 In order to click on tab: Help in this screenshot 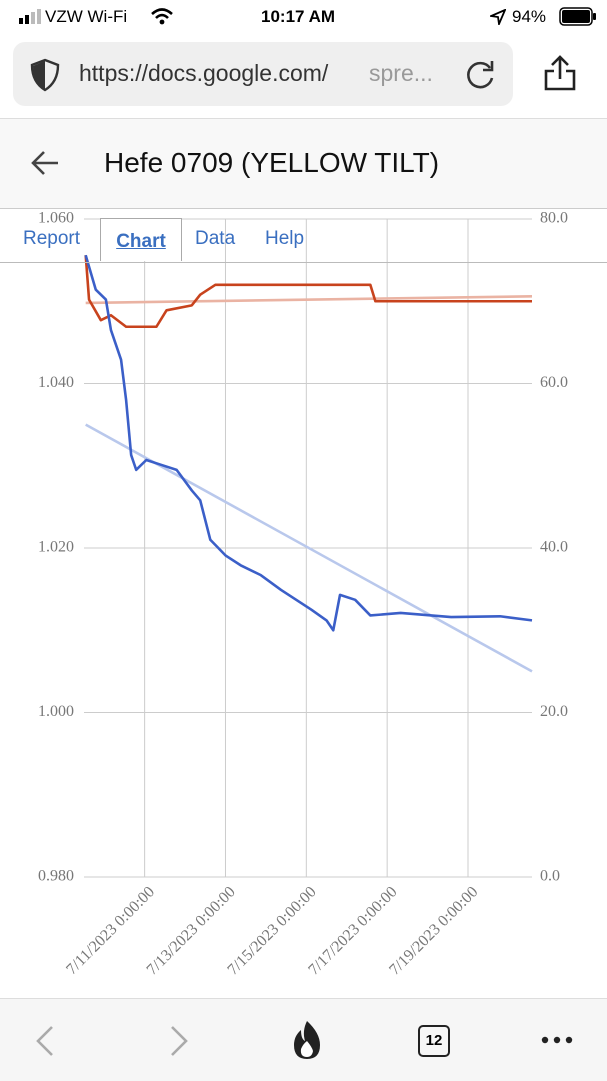, I will do `click(285, 238)`.